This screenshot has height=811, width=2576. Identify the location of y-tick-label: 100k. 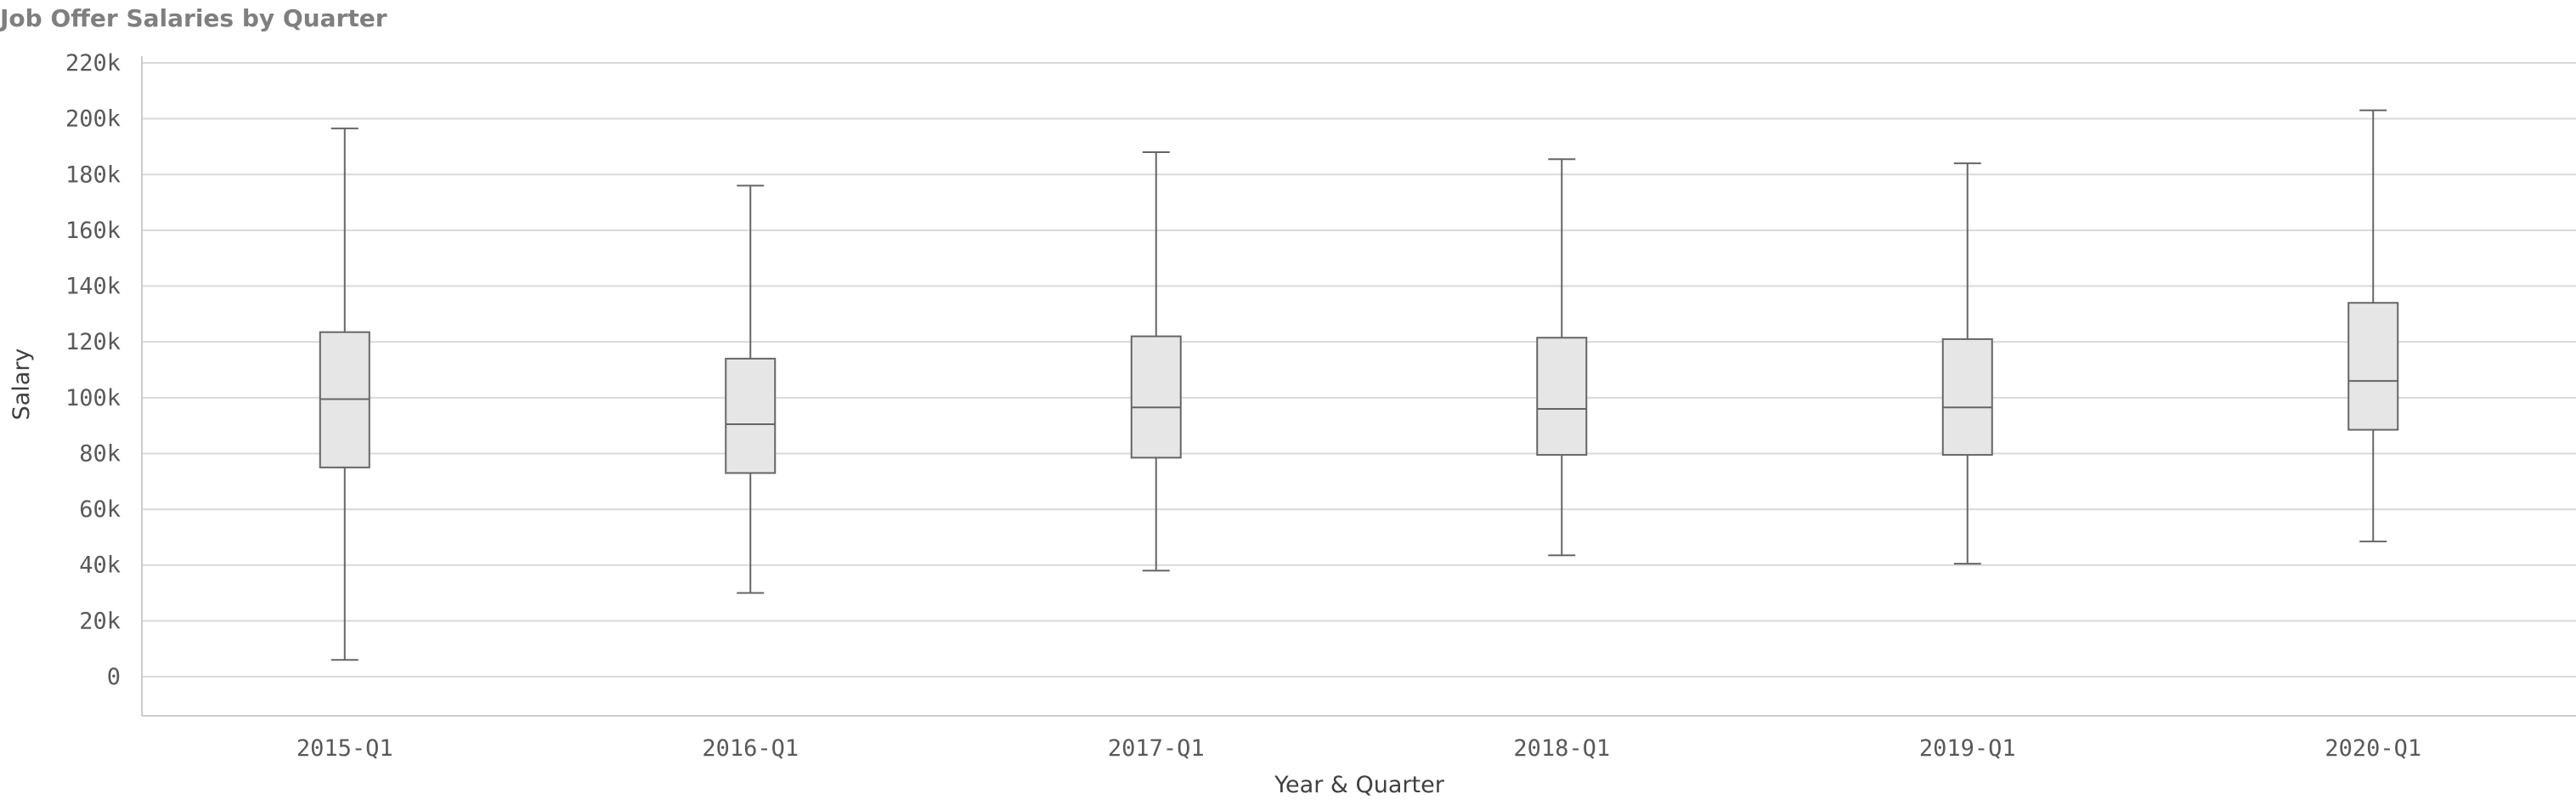
(93, 398).